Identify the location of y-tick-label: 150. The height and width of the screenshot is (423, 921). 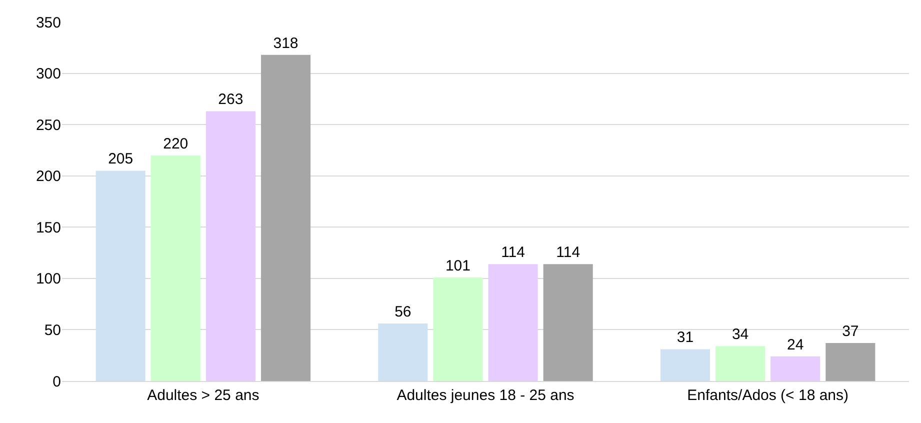
(48, 227).